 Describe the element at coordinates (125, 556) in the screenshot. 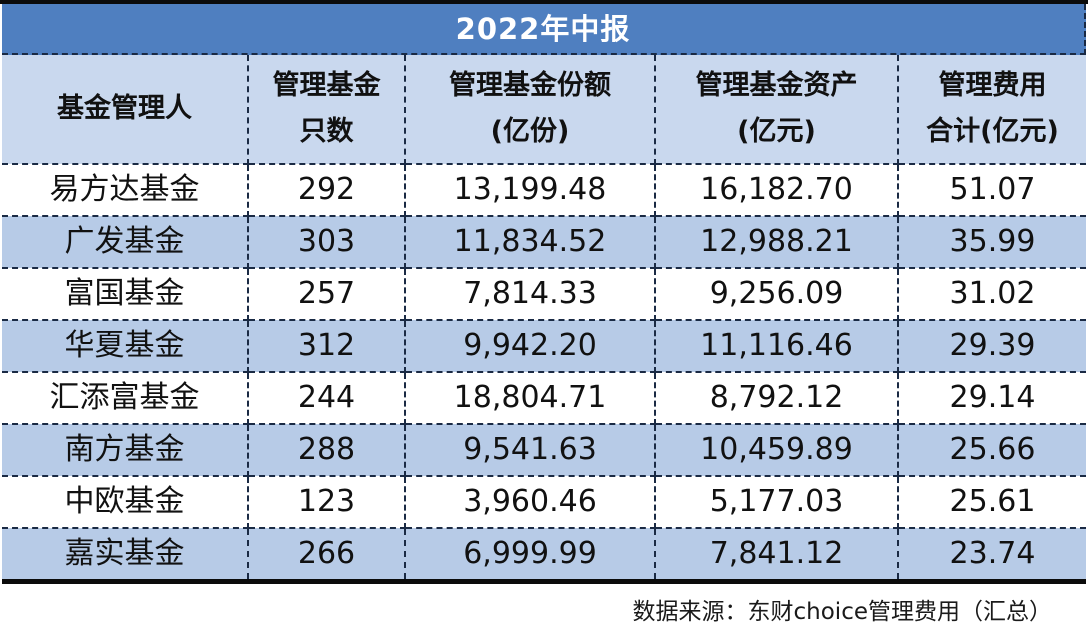

I see `cell-manager: 嘉实基金` at that location.